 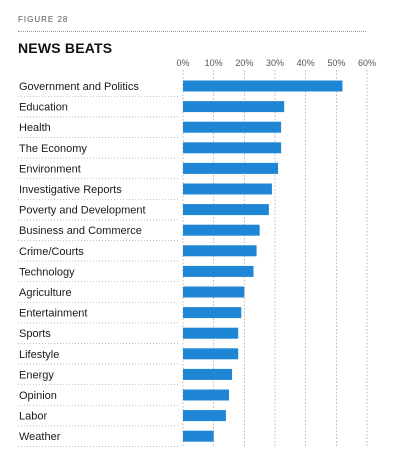 What do you see at coordinates (47, 272) in the screenshot?
I see `category-label: Technology` at bounding box center [47, 272].